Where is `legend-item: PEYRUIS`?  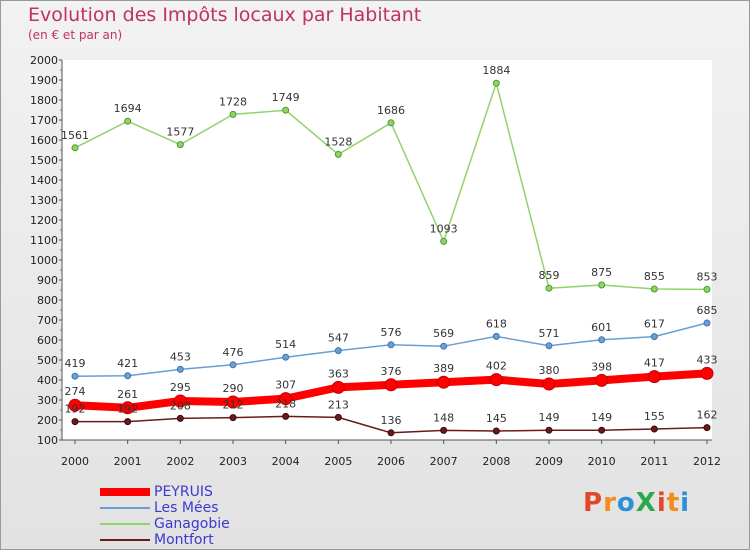
legend-item: PEYRUIS is located at coordinates (165, 492).